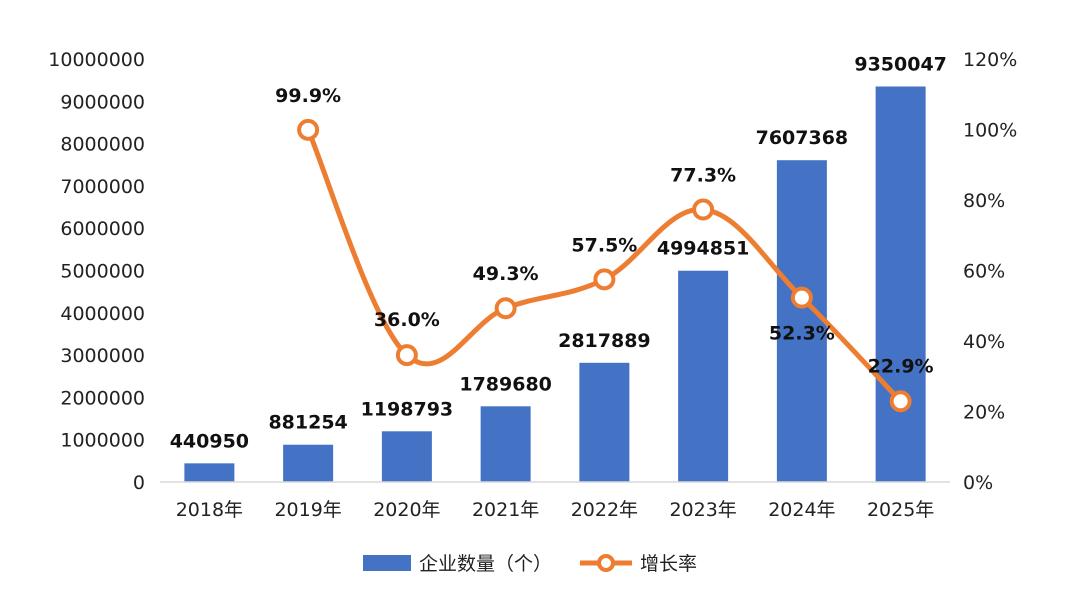 The width and height of the screenshot is (1080, 603). I want to click on left-tick-label: 0, so click(139, 483).